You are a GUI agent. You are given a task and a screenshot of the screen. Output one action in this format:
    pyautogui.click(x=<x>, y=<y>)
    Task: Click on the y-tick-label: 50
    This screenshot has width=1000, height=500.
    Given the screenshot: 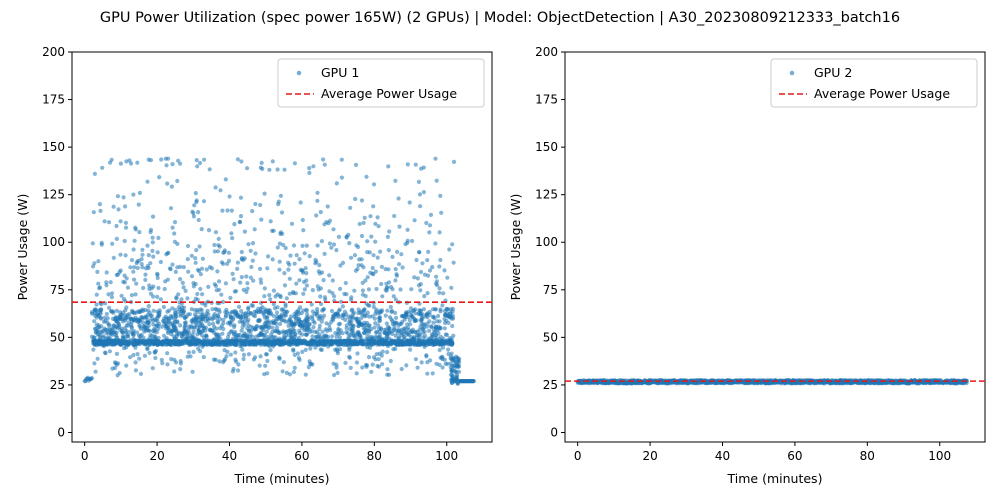 What is the action you would take?
    pyautogui.click(x=57, y=337)
    